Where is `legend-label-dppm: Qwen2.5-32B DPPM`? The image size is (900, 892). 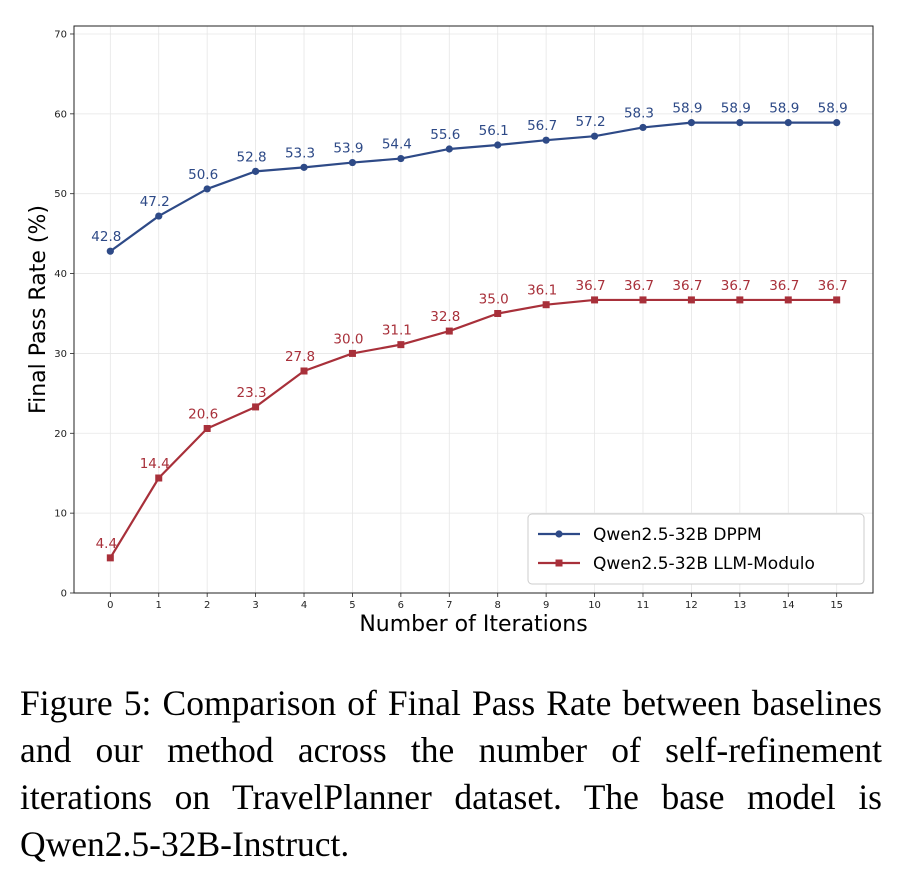 legend-label-dppm: Qwen2.5-32B DPPM is located at coordinates (677, 535).